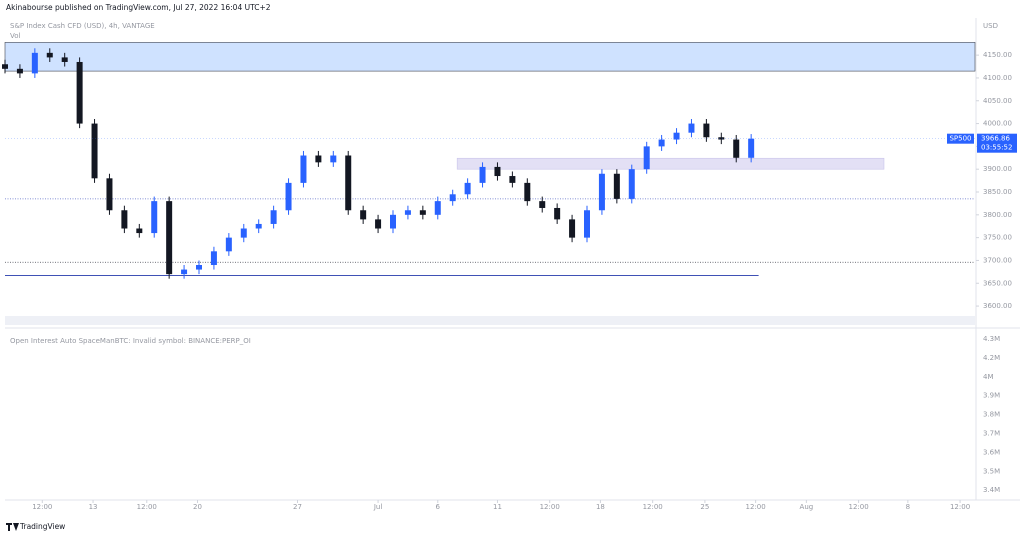 Image resolution: width=1024 pixels, height=538 pixels. I want to click on price-tag, so click(997, 143).